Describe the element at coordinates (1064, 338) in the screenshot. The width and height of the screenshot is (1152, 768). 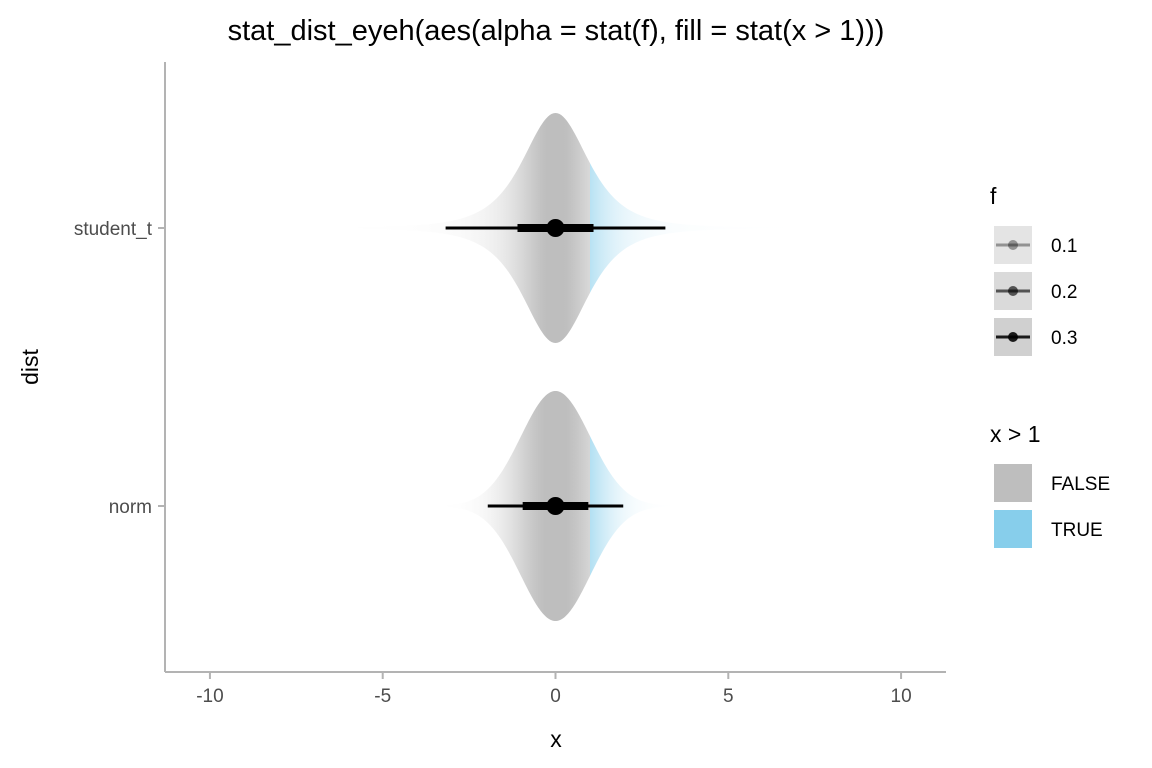
I see `legend-alpha-label: 0.3` at that location.